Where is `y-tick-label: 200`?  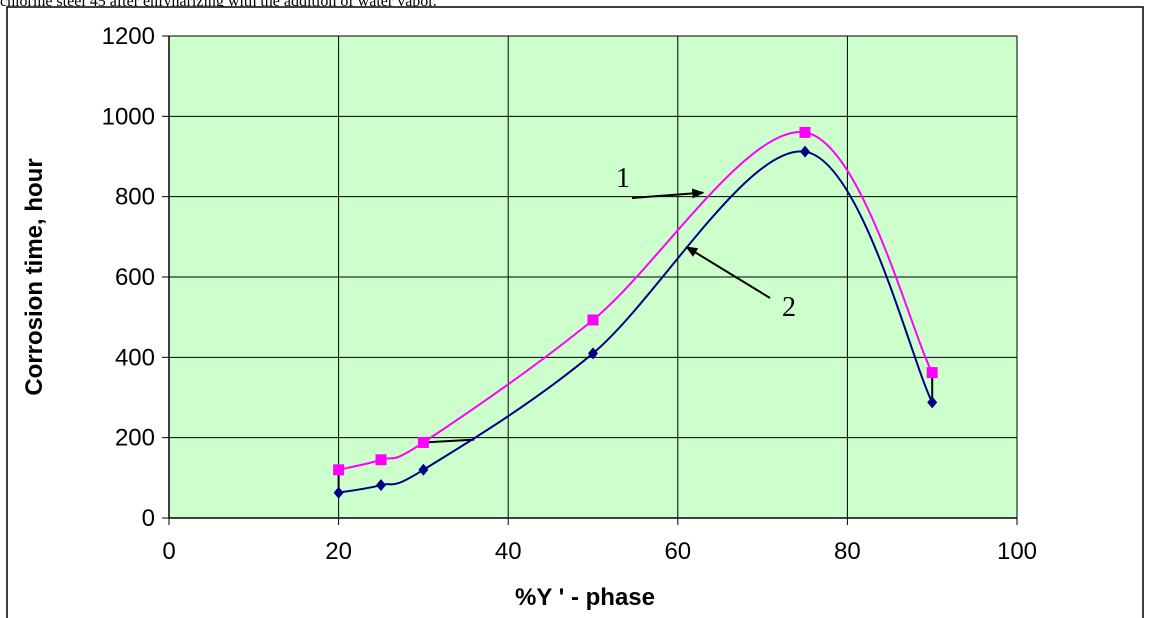
y-tick-label: 200 is located at coordinates (135, 438).